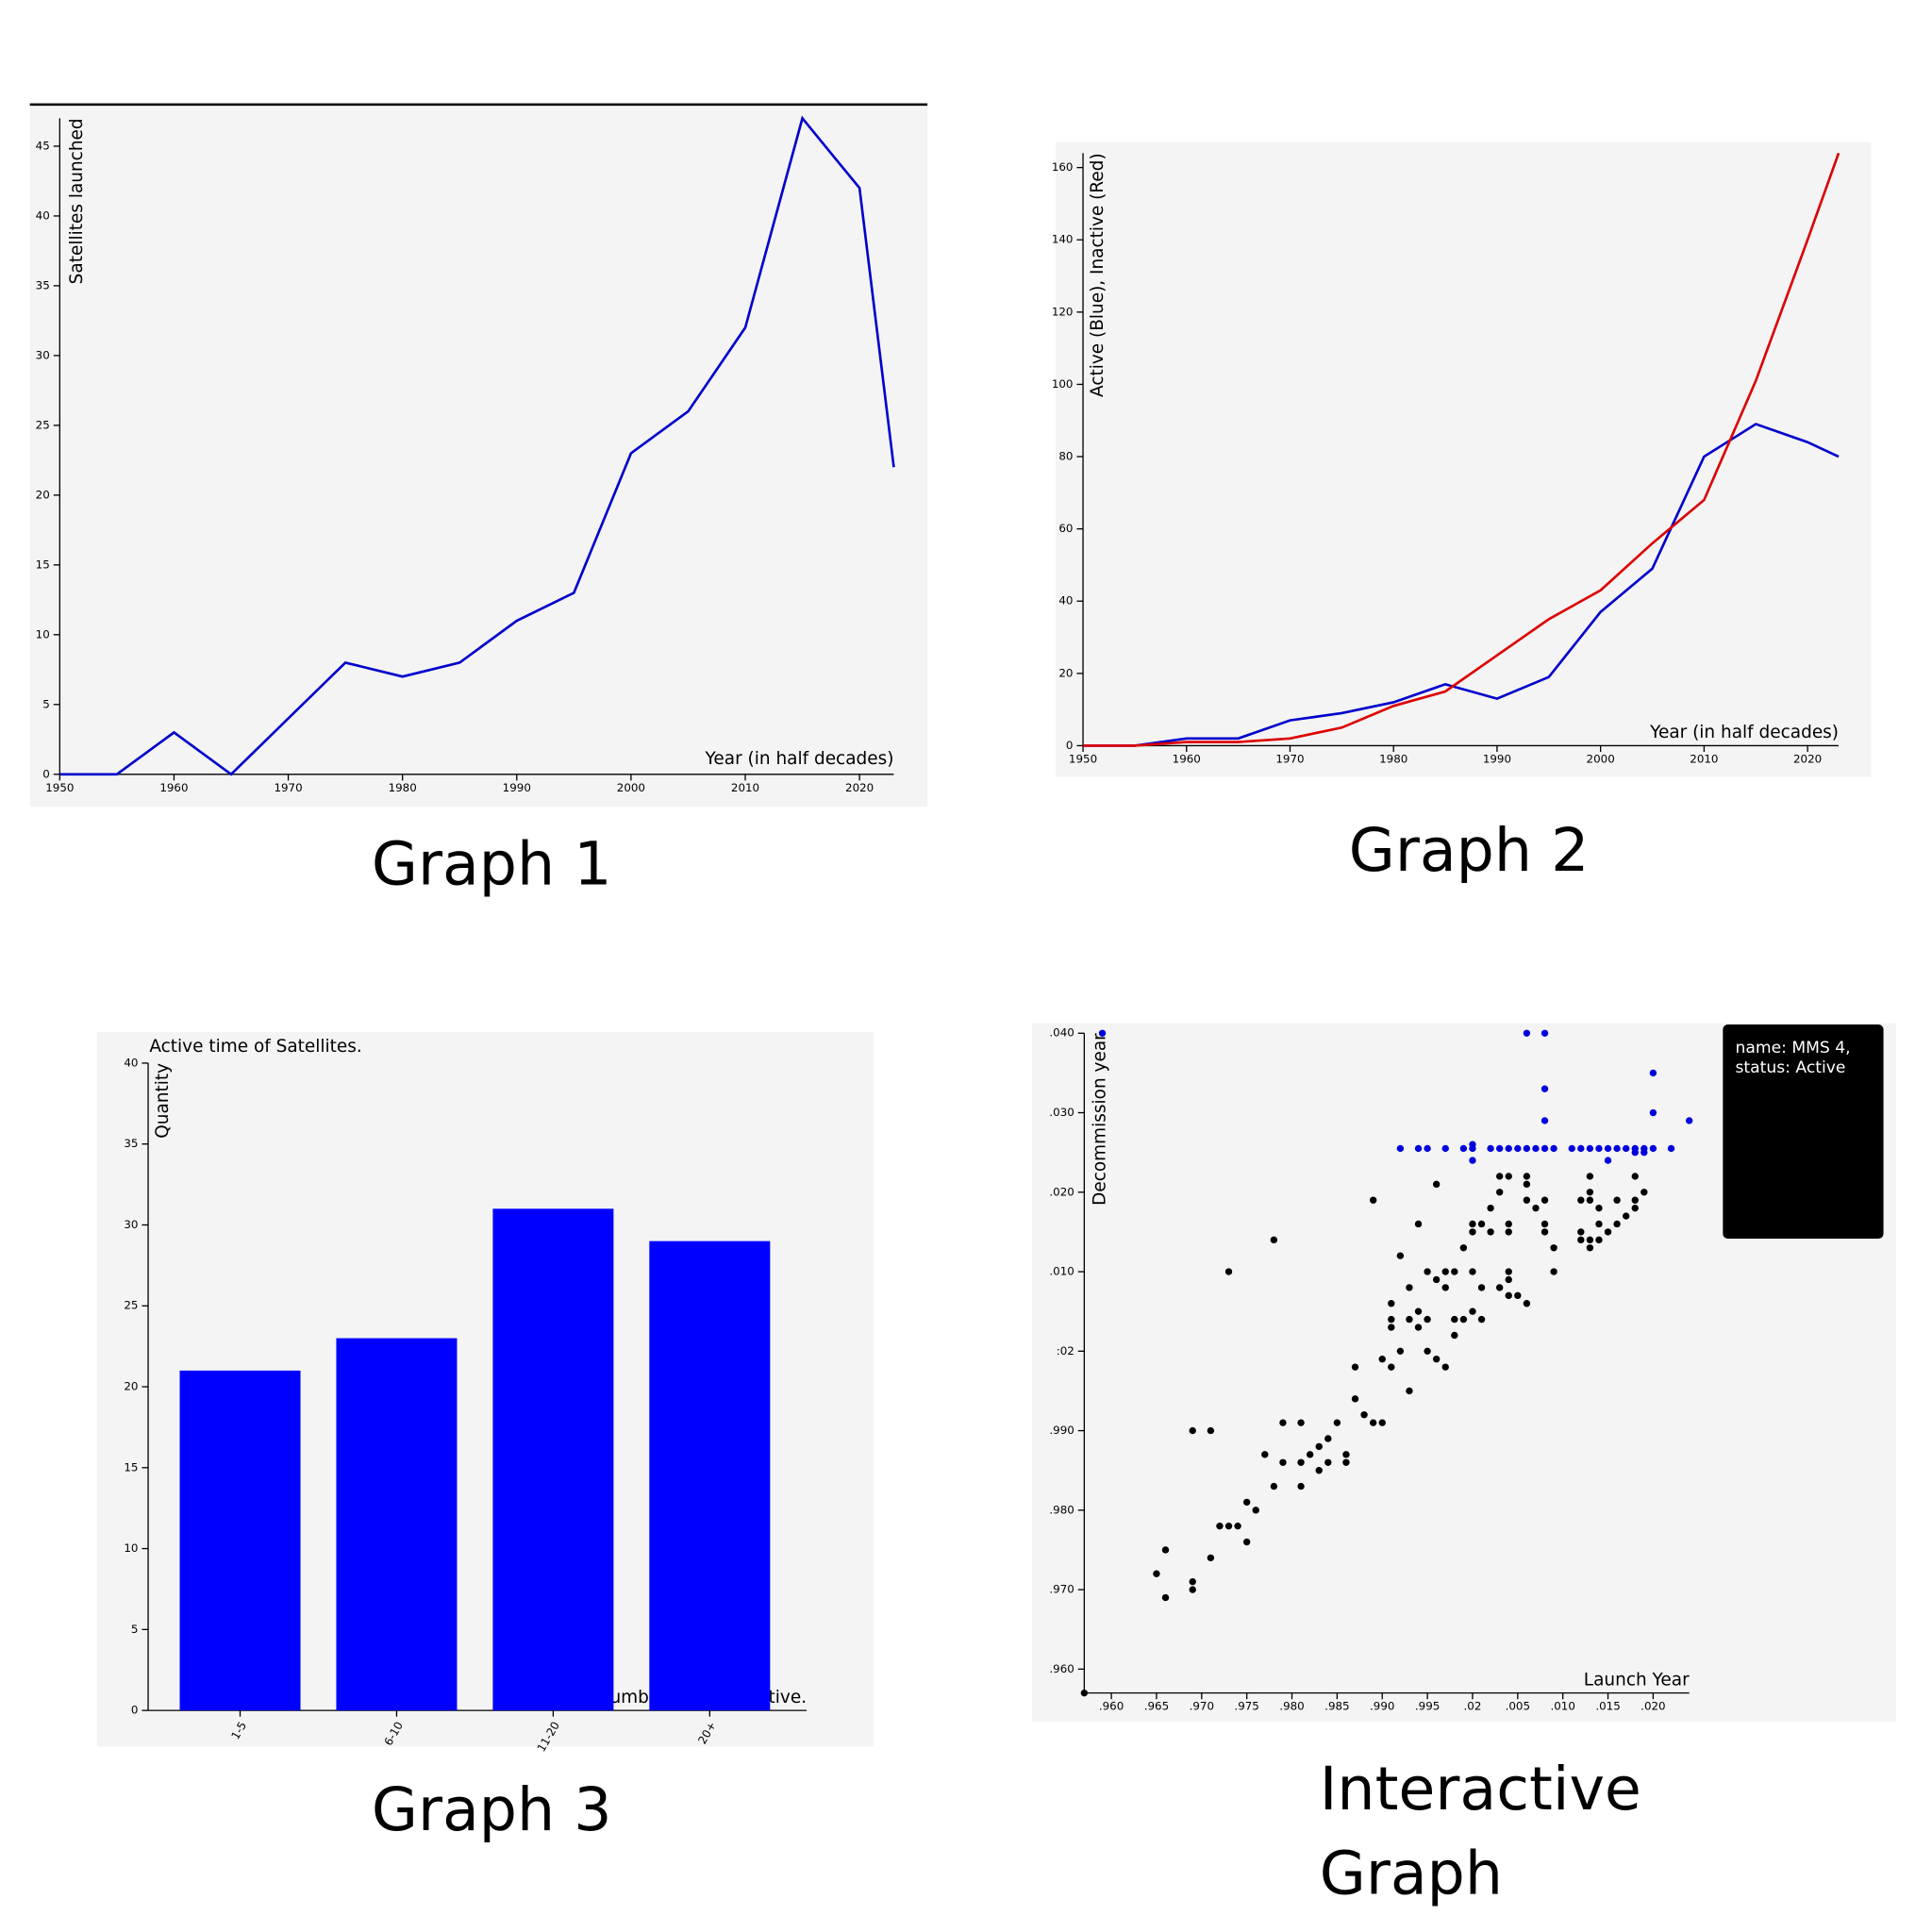  What do you see at coordinates (1336, 1706) in the screenshot?
I see `x-tick-label: .985` at bounding box center [1336, 1706].